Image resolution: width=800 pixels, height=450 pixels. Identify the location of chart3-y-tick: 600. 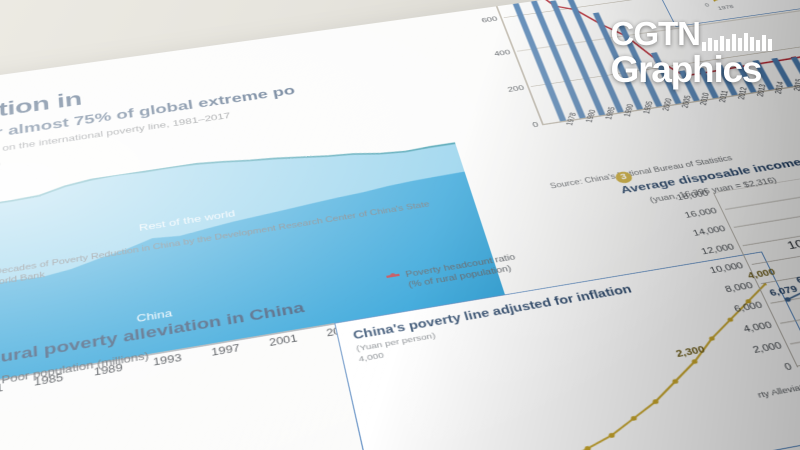
(489, 19).